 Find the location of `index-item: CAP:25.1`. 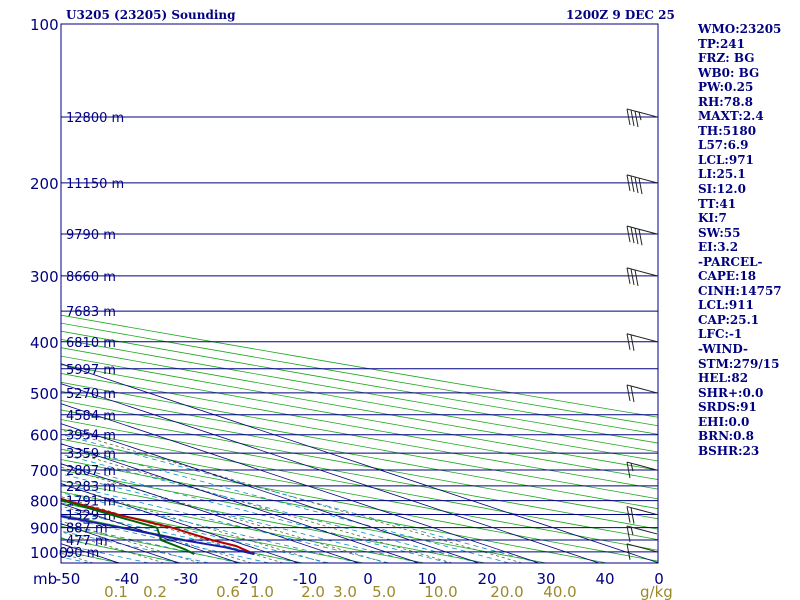

index-item: CAP:25.1 is located at coordinates (729, 319).